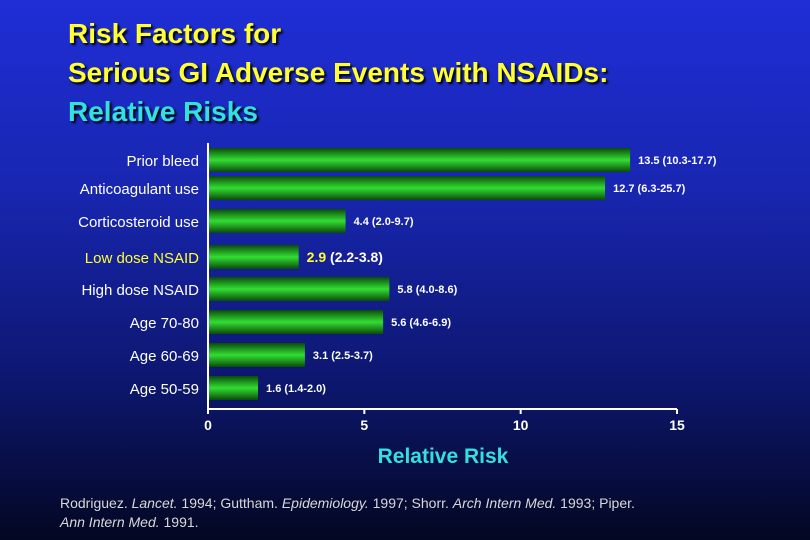  I want to click on category-label: Prior bleed, so click(162, 161).